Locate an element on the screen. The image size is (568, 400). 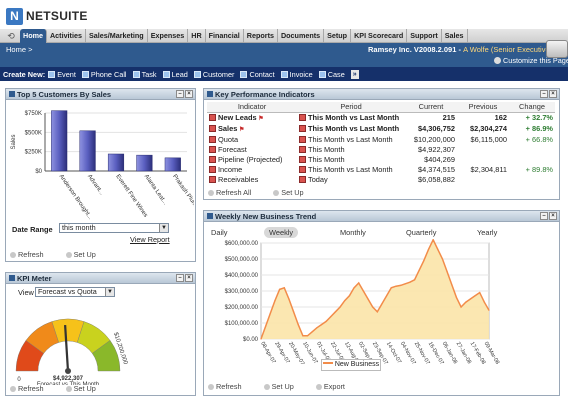
period-yearly: Yearly is located at coordinates (487, 232).